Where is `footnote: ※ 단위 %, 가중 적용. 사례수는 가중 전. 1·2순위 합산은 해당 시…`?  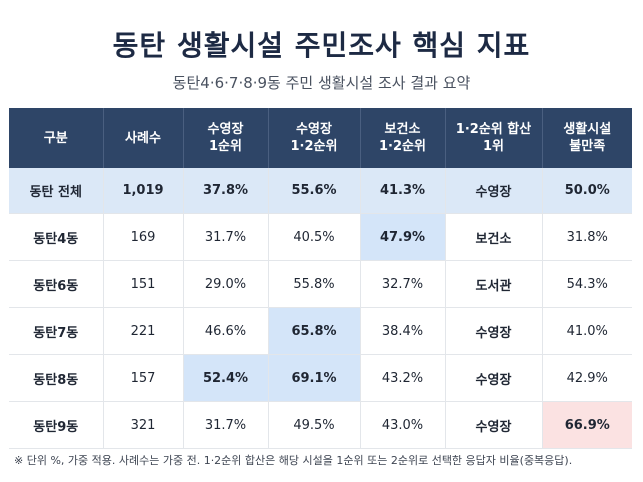
footnote: ※ 단위 %, 가중 적용. 사례수는 가중 전. 1·2순위 합산은 해당 시… is located at coordinates (293, 460).